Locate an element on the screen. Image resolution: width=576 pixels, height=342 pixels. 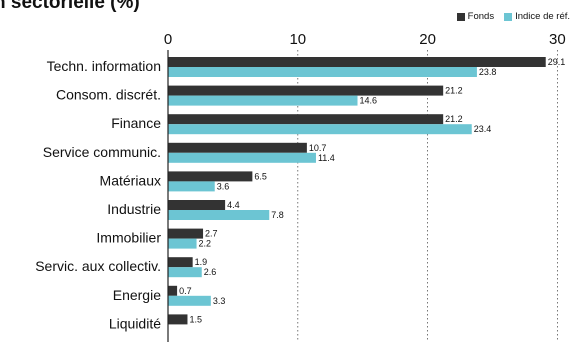
category-label: Consom. discrét. is located at coordinates (108, 95).